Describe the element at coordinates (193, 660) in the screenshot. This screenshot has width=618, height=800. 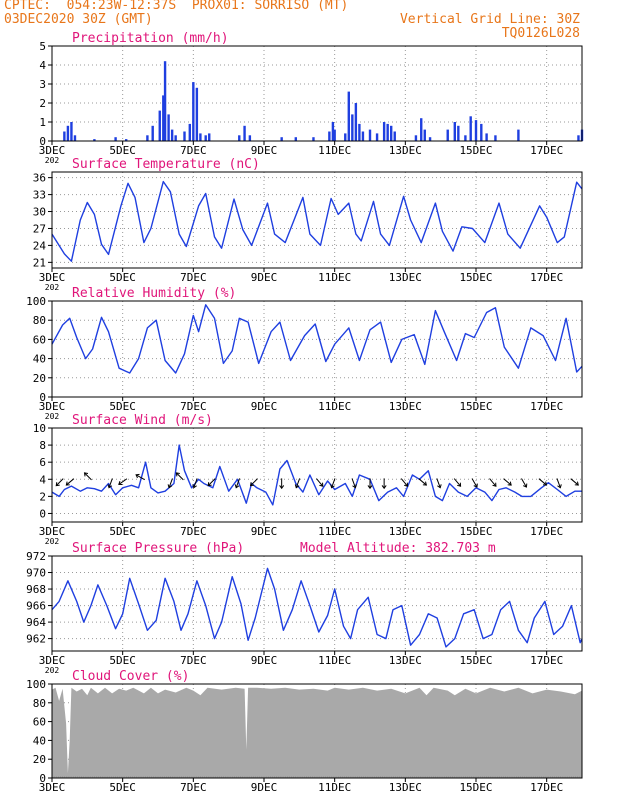
I see `pressure-xtick-label: 7DEC` at that location.